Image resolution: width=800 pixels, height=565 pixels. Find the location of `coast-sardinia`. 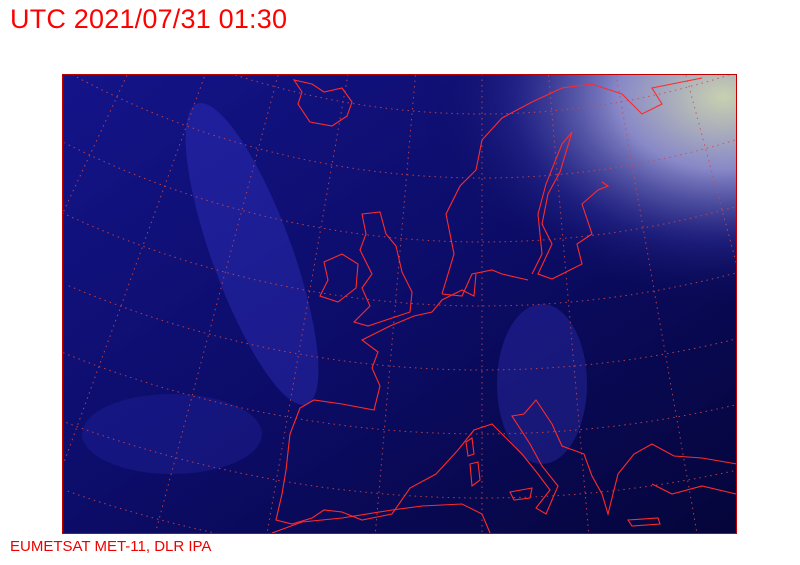

coast-sardinia is located at coordinates (475, 474).